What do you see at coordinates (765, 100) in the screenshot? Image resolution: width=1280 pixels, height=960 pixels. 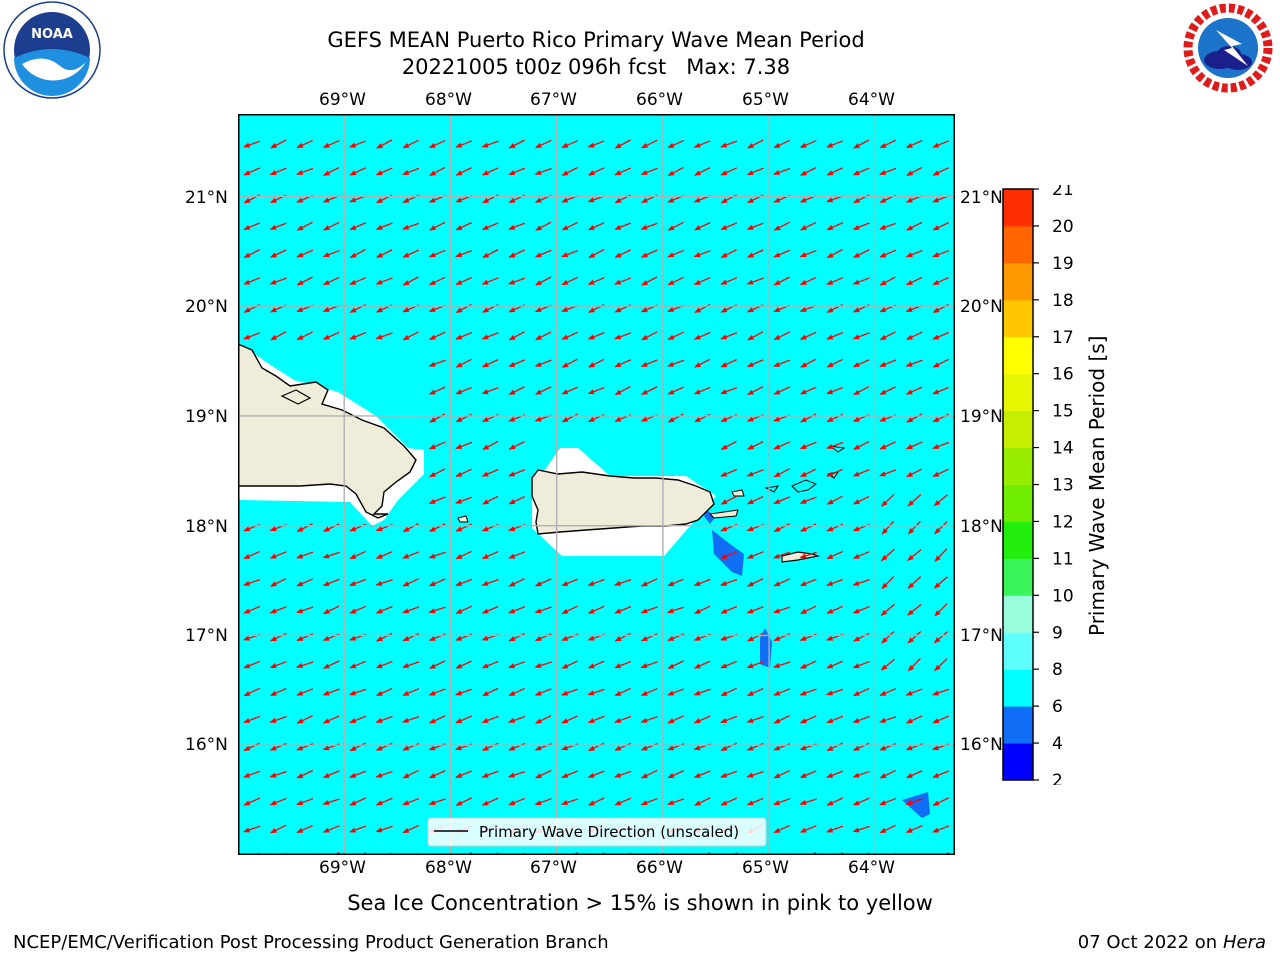 I see `lon-tick-top-5: 65°W` at bounding box center [765, 100].